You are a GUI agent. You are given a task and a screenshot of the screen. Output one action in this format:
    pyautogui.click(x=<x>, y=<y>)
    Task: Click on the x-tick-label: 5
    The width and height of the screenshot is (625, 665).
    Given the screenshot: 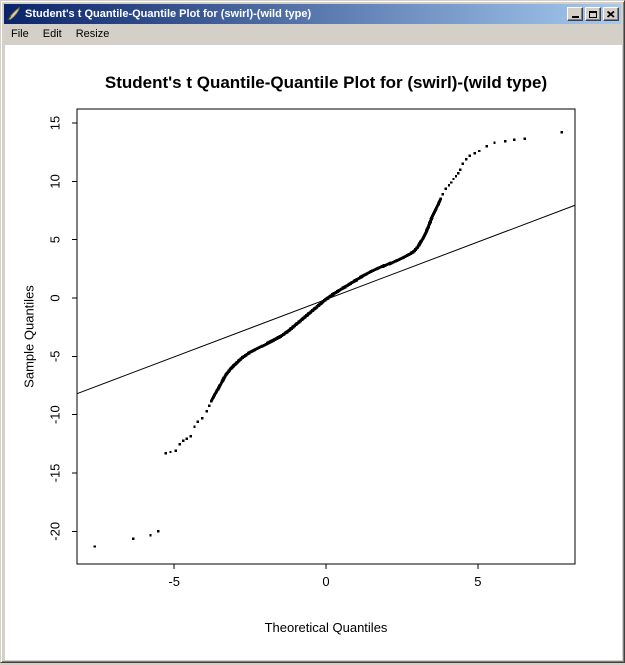 What is the action you would take?
    pyautogui.click(x=477, y=581)
    